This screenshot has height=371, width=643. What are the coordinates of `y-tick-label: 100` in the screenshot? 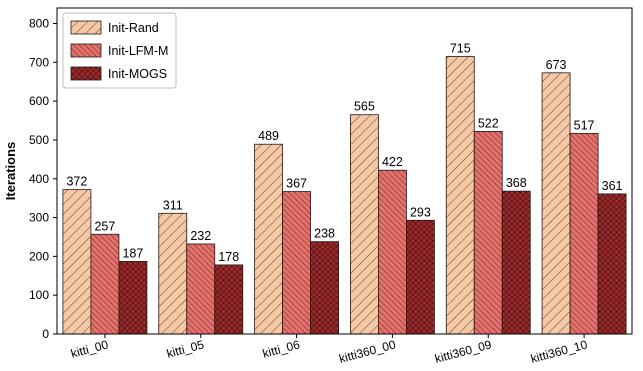 It's located at (39, 295).